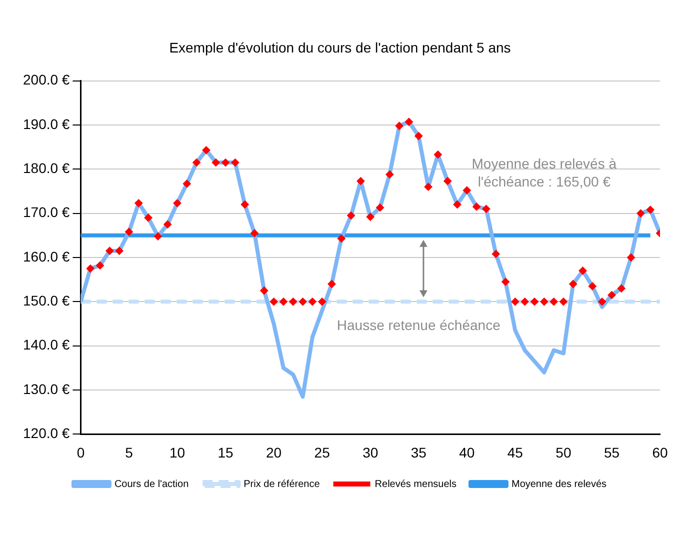 This screenshot has width=690, height=539. Describe the element at coordinates (340, 47) in the screenshot. I see `chart-title: Exemple d'évolution du cours de l'action pendant 5 ans` at that location.